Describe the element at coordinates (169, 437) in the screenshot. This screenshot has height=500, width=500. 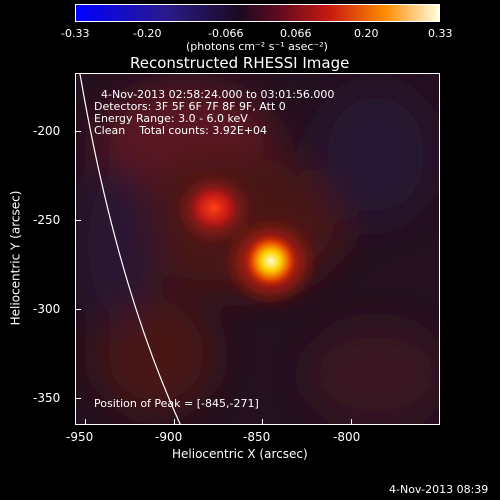
I see `x-tick-label: -900` at that location.